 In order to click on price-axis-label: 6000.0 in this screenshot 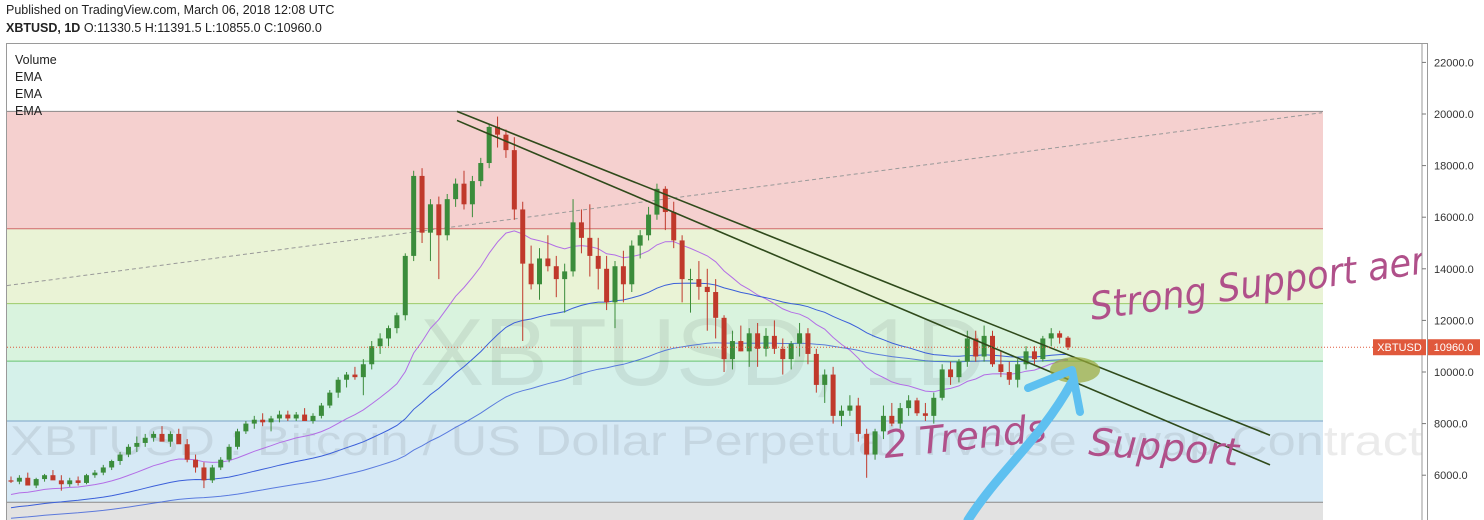, I will do `click(1451, 476)`.